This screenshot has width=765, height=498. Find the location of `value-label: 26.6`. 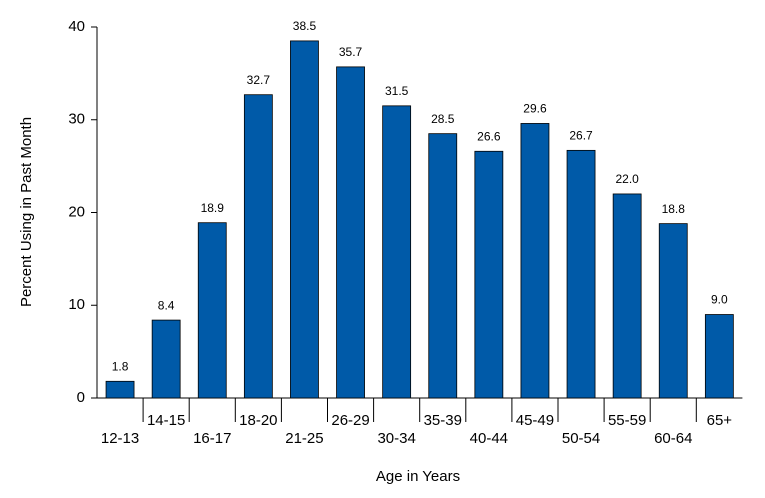

value-label: 26.6 is located at coordinates (489, 136).